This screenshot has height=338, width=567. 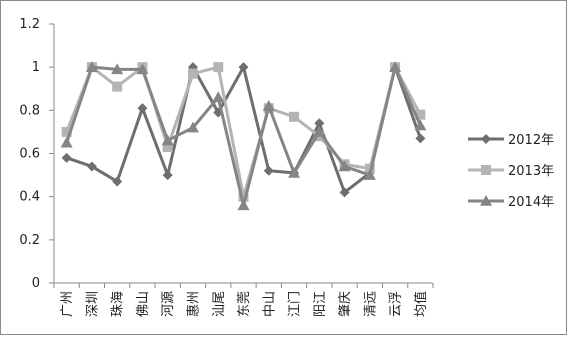 I want to click on x-tick-label: 东莞, so click(x=244, y=304).